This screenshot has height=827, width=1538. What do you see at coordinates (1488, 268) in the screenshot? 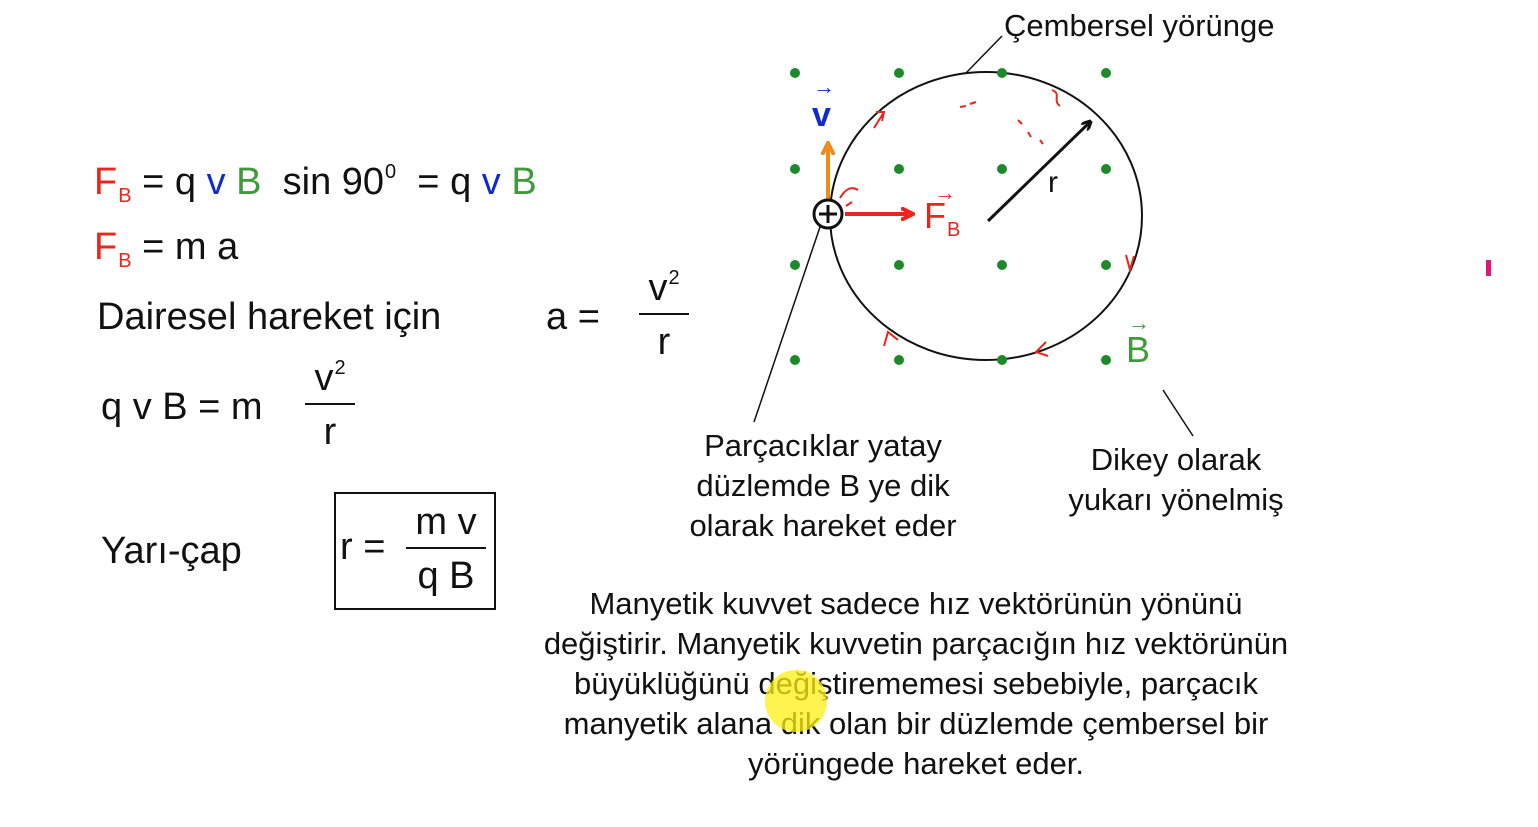
I see `pink-marker` at bounding box center [1488, 268].